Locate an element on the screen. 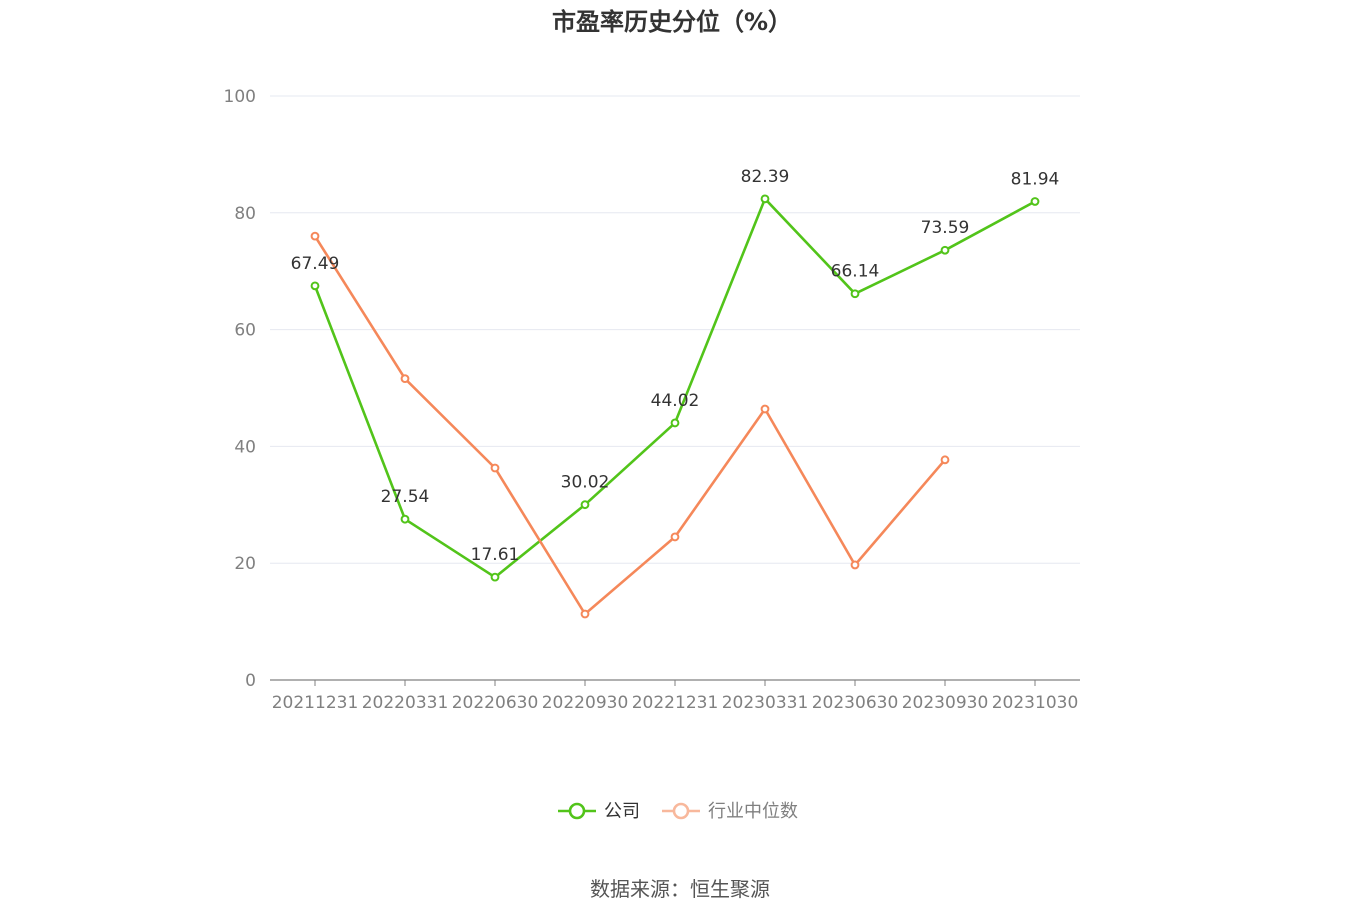 Image resolution: width=1360 pixels, height=920 pixels. data-label: 67.49 is located at coordinates (315, 264).